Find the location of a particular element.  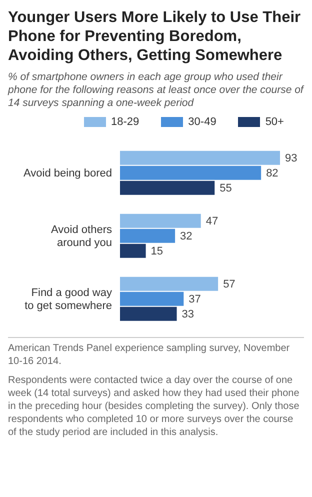

data-label: 32 is located at coordinates (186, 236).